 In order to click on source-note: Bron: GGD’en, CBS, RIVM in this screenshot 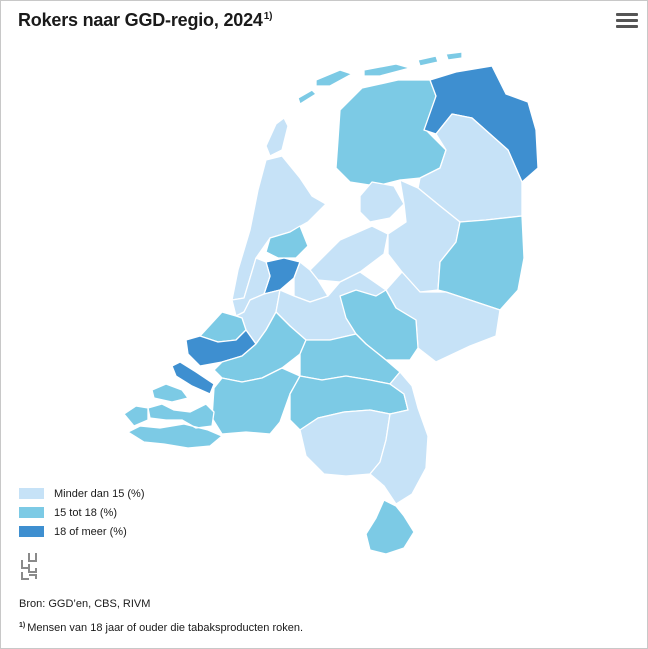, I will do `click(85, 604)`.